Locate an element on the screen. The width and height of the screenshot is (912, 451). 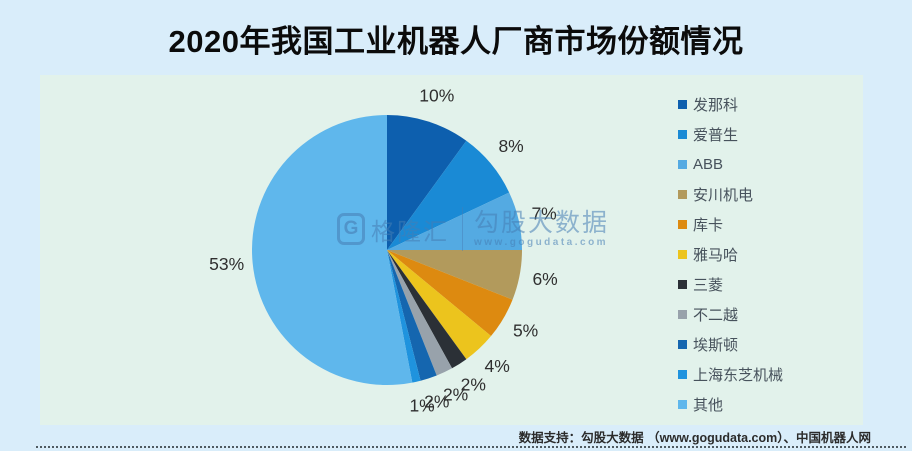
legend-item-不二越: 不二越 is located at coordinates (730, 314).